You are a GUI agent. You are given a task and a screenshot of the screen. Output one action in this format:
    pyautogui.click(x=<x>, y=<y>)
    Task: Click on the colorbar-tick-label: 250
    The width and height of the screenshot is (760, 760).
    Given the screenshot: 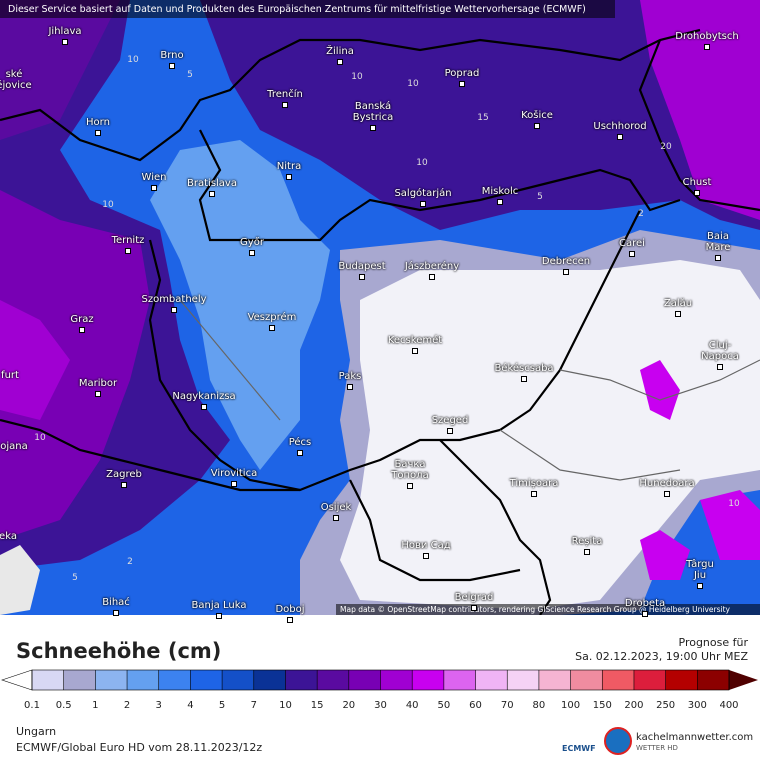 What is the action you would take?
    pyautogui.click(x=665, y=705)
    